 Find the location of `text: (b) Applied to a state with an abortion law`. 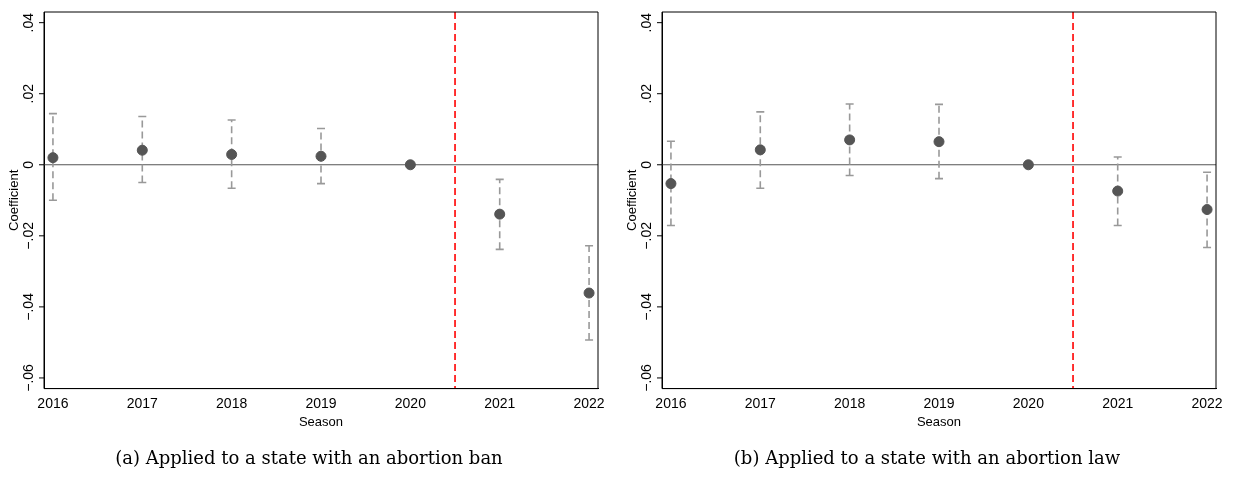

text: (b) Applied to a state with an abortion law is located at coordinates (927, 457).